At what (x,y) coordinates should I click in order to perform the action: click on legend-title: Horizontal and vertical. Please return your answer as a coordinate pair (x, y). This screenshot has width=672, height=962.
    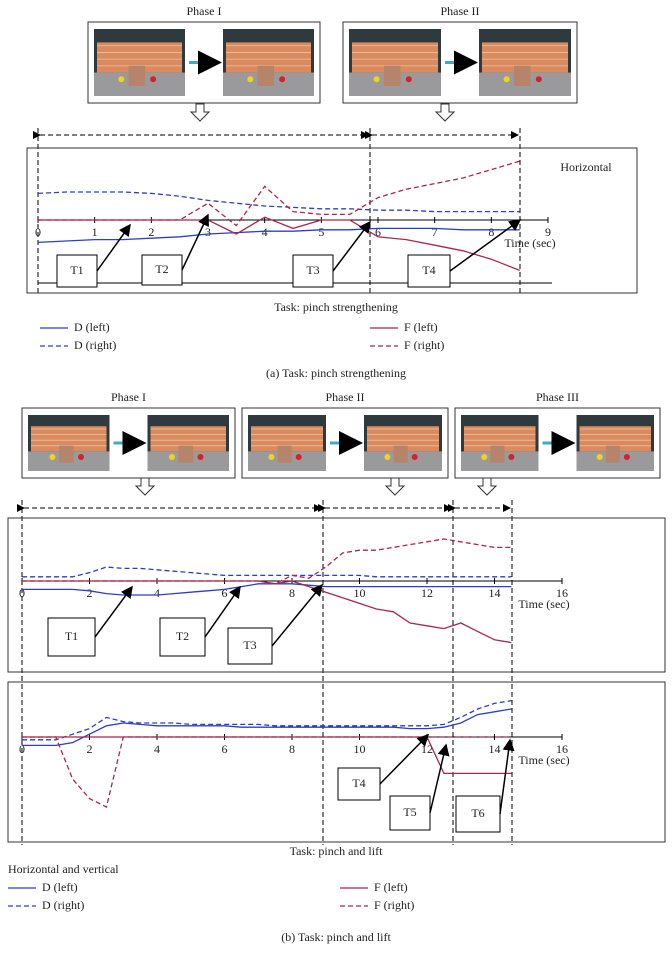
    Looking at the image, I should click on (63, 869).